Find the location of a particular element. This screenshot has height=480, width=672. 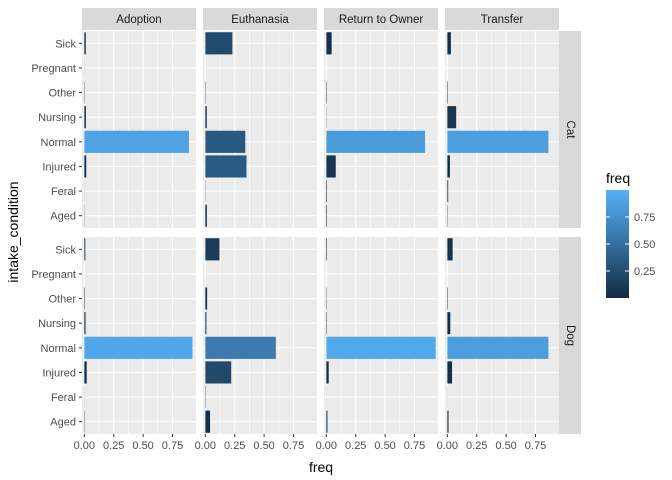

bar-dog-transfer-sick is located at coordinates (450, 249).